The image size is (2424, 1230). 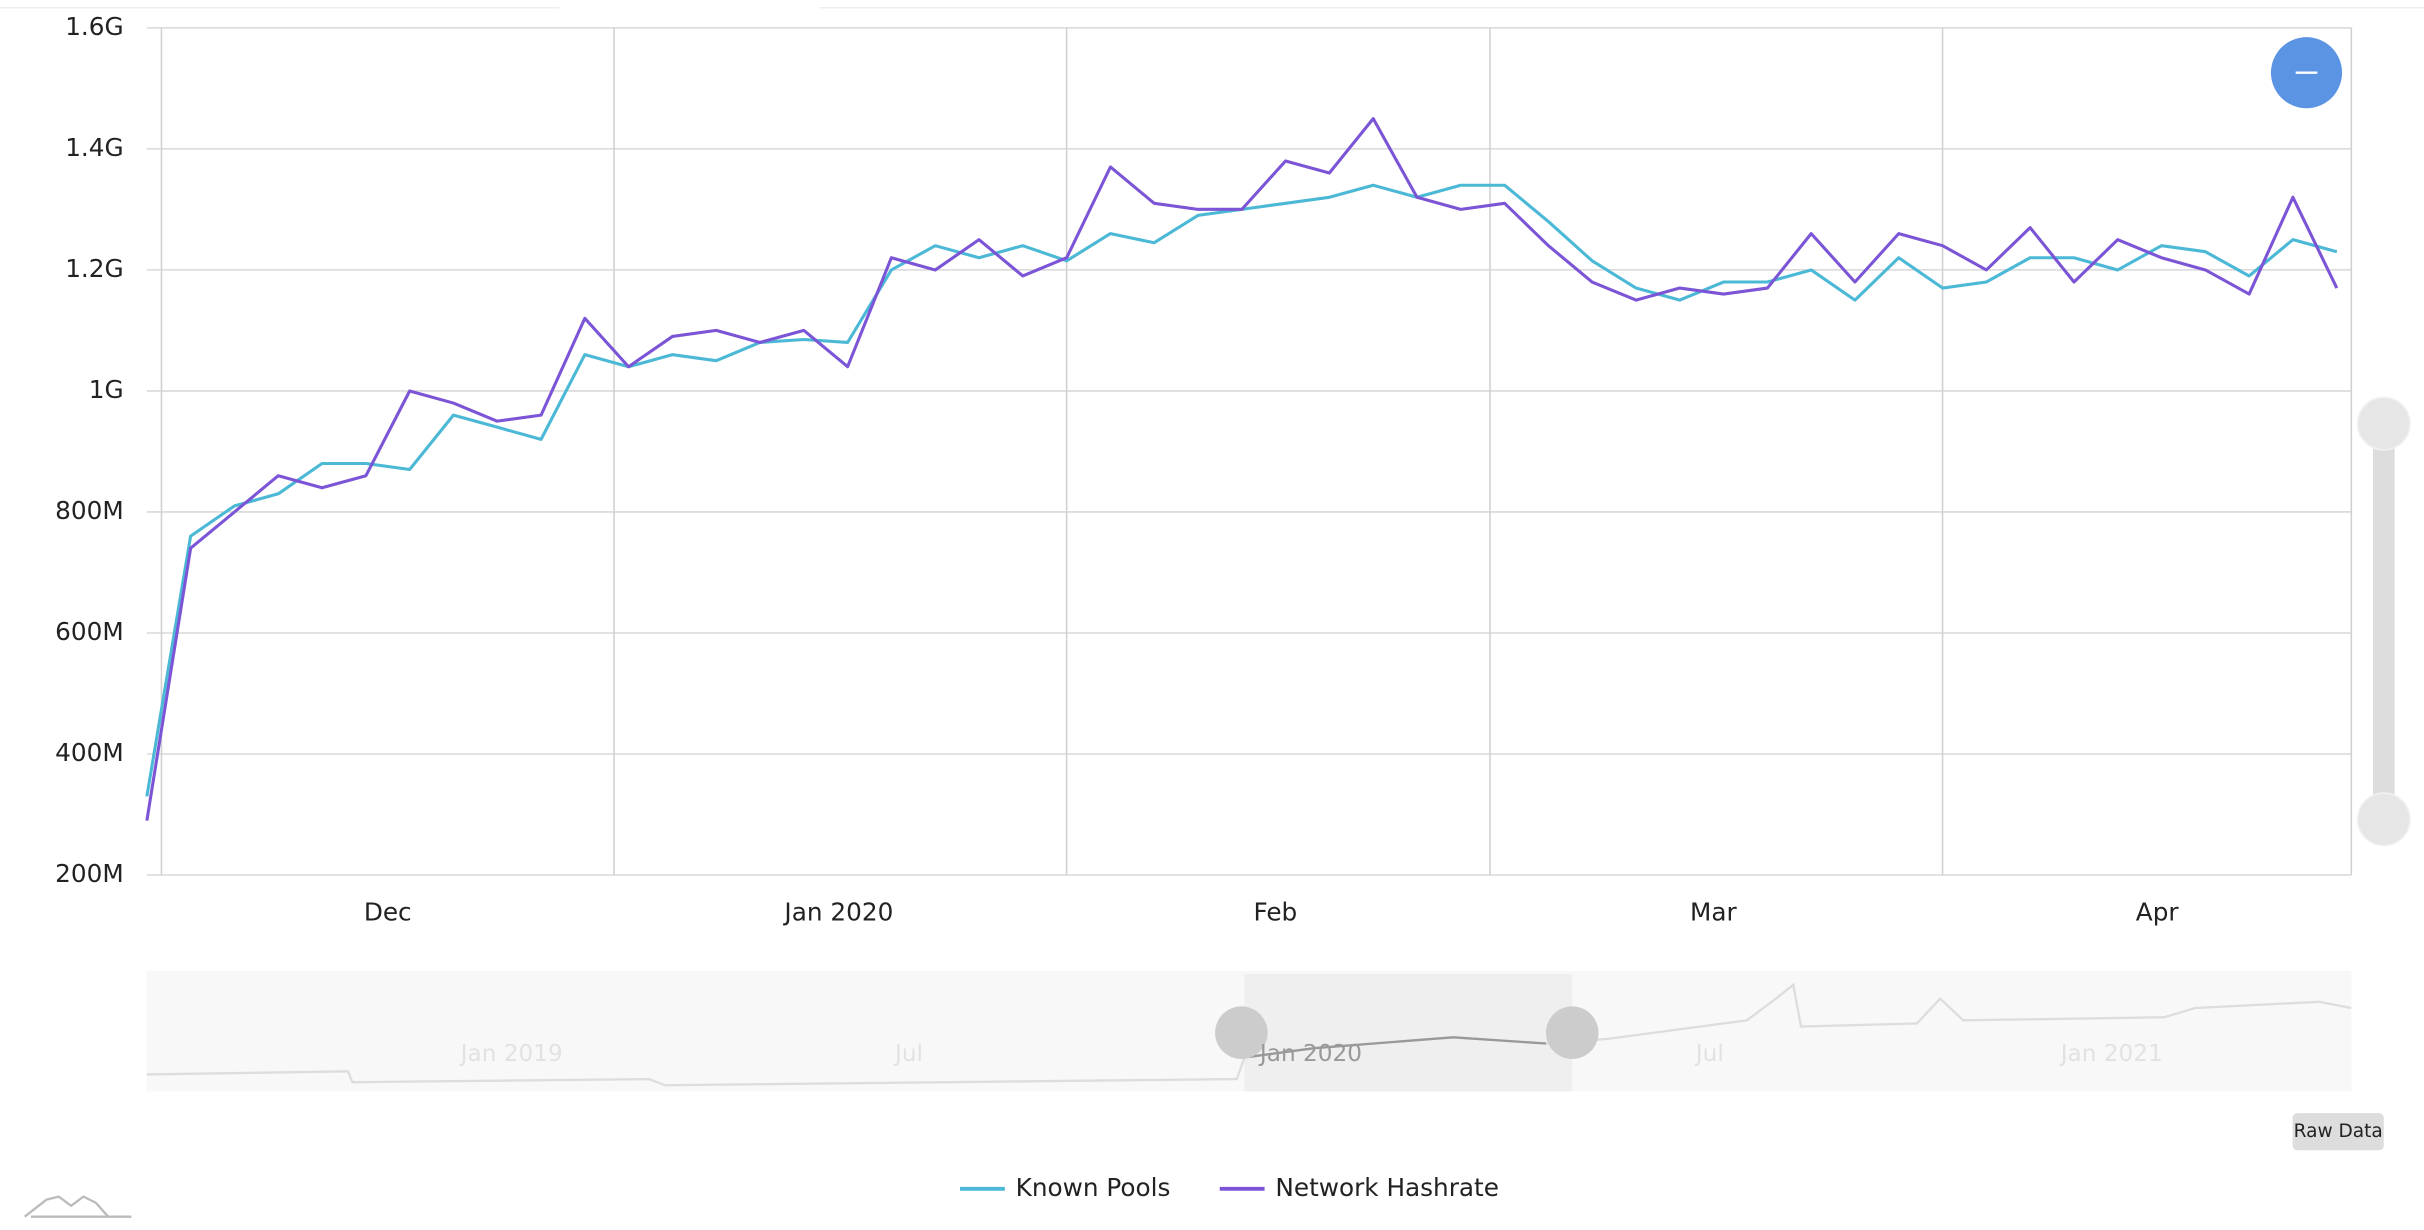 I want to click on navigator: Jan 2019 Jul Jan 2020 Jul Jan 2021, so click(x=1249, y=1031).